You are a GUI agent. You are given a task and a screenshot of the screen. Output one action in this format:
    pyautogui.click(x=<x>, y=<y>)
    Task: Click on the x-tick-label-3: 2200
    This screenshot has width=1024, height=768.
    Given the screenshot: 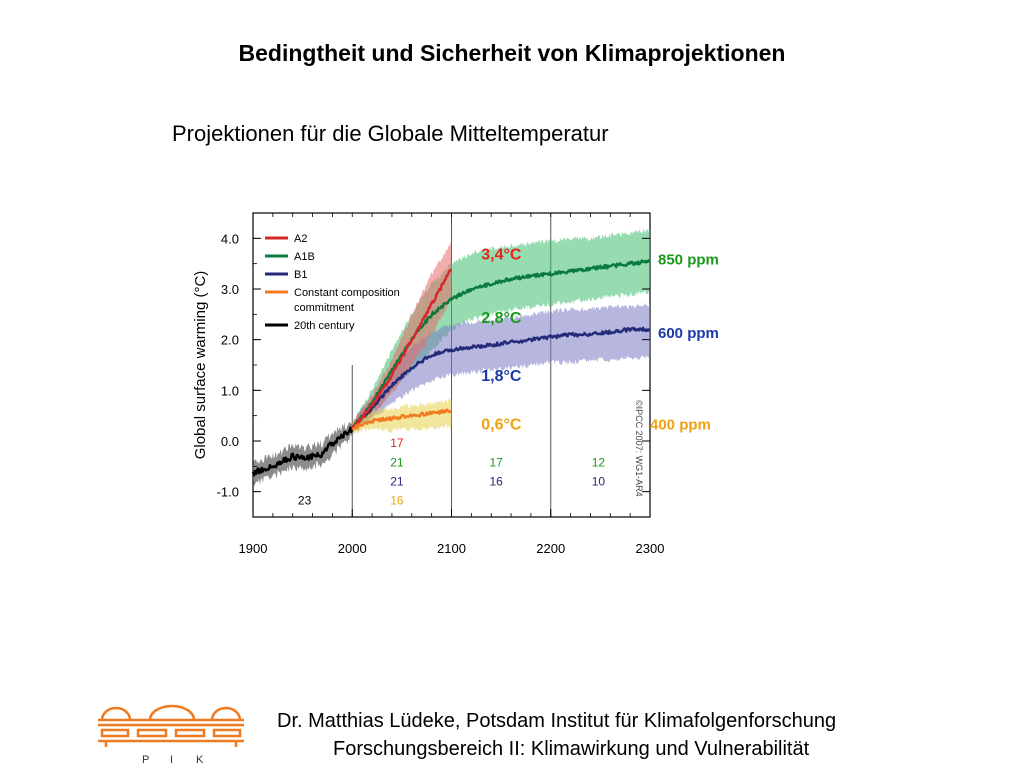 What is the action you would take?
    pyautogui.click(x=550, y=548)
    